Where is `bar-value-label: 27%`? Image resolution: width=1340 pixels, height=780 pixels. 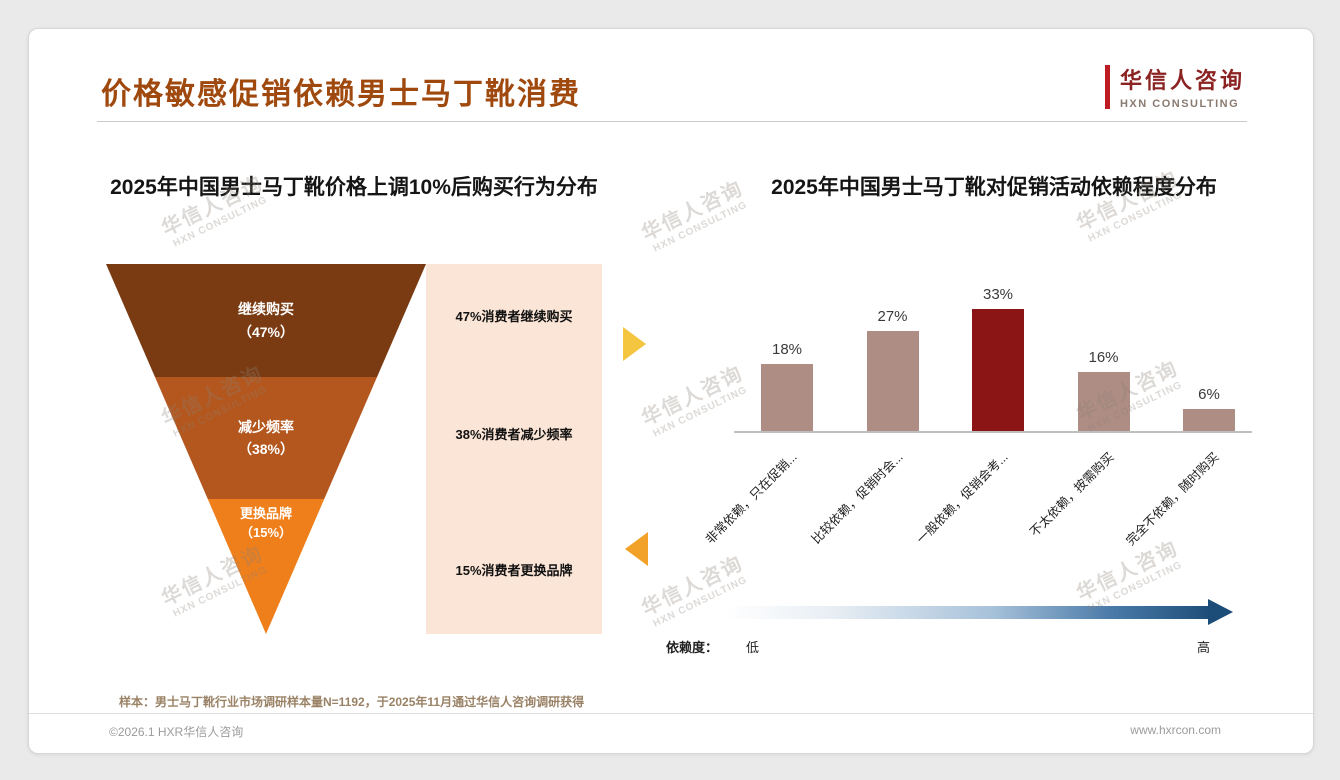 bar-value-label: 27% is located at coordinates (892, 317).